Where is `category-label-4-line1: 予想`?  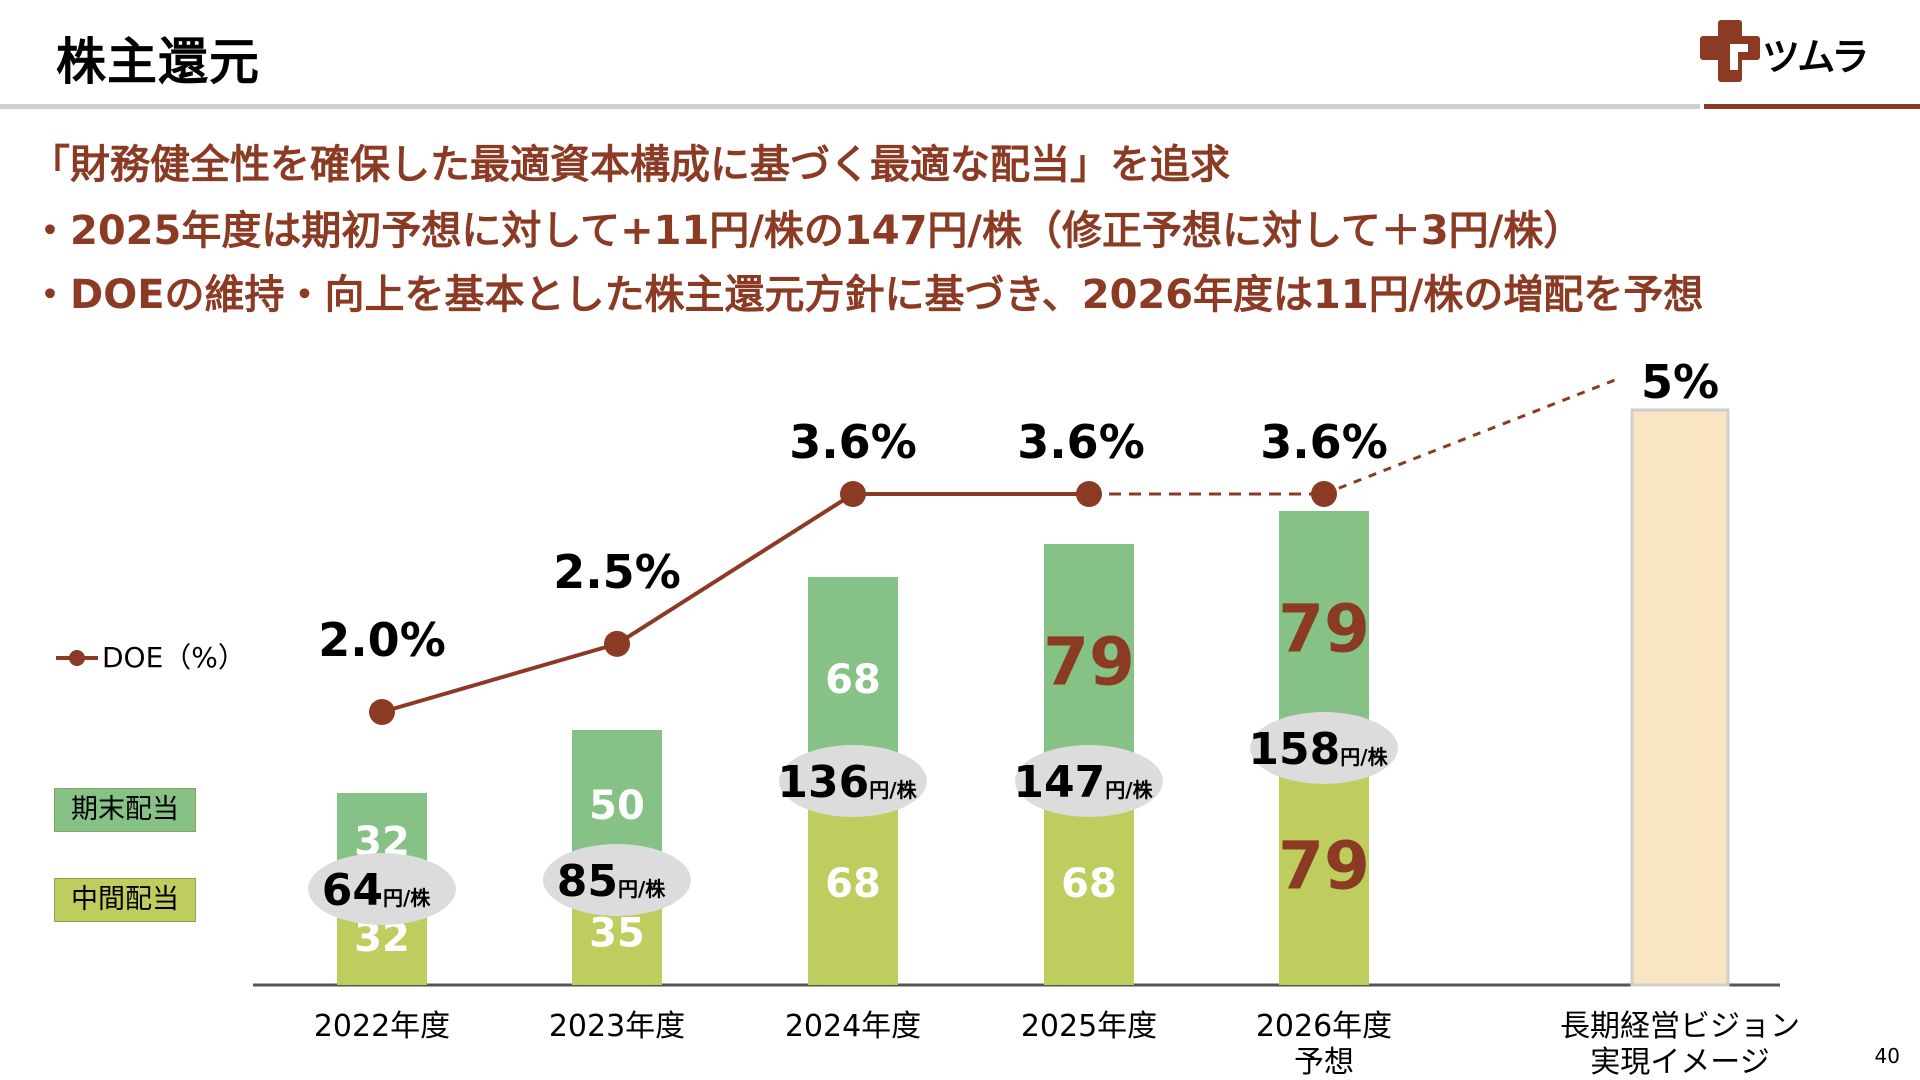
category-label-4-line1: 予想 is located at coordinates (1324, 1062).